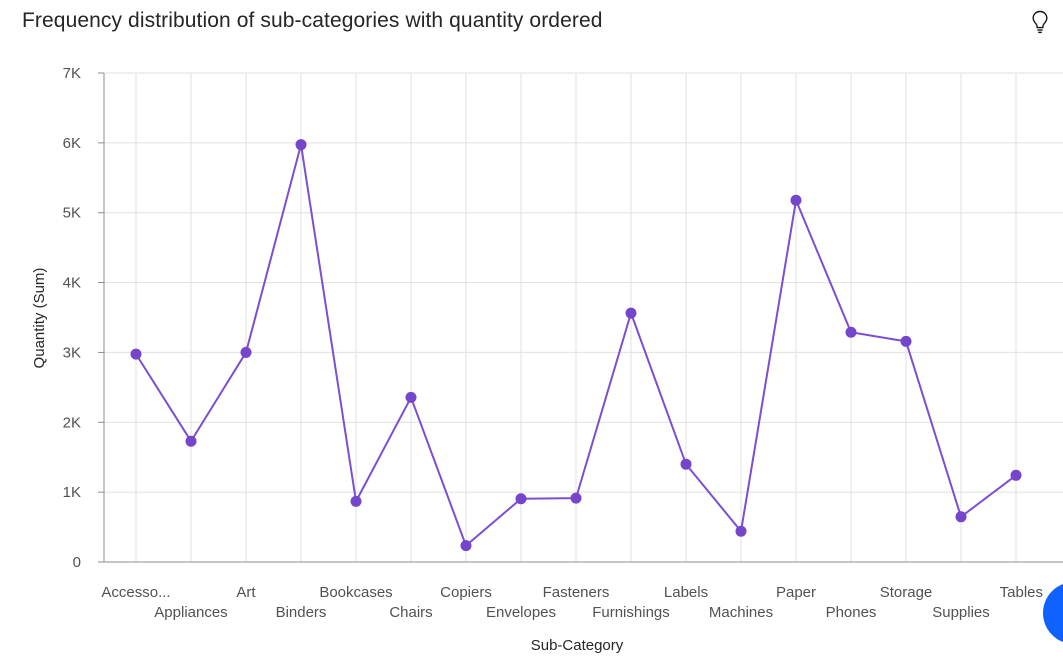 This screenshot has height=661, width=1063. I want to click on x-tick-label: Labels, so click(686, 592).